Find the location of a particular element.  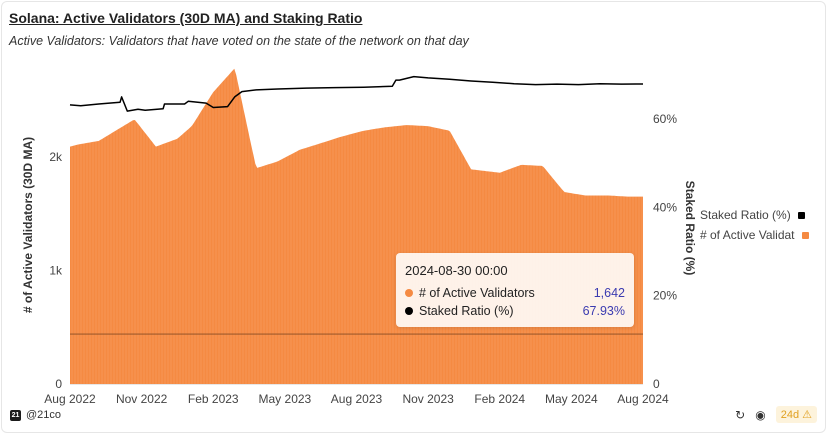

refresh-icon: ↻ is located at coordinates (740, 414).